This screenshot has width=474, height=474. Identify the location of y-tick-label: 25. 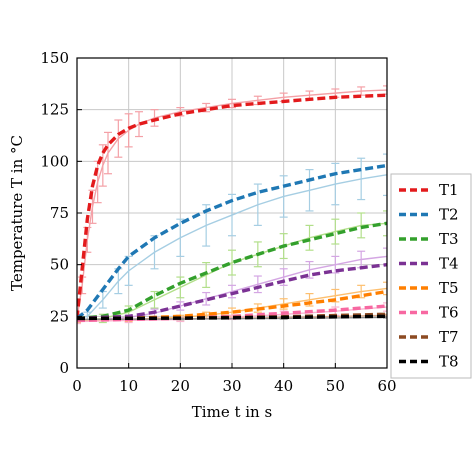
(59, 316).